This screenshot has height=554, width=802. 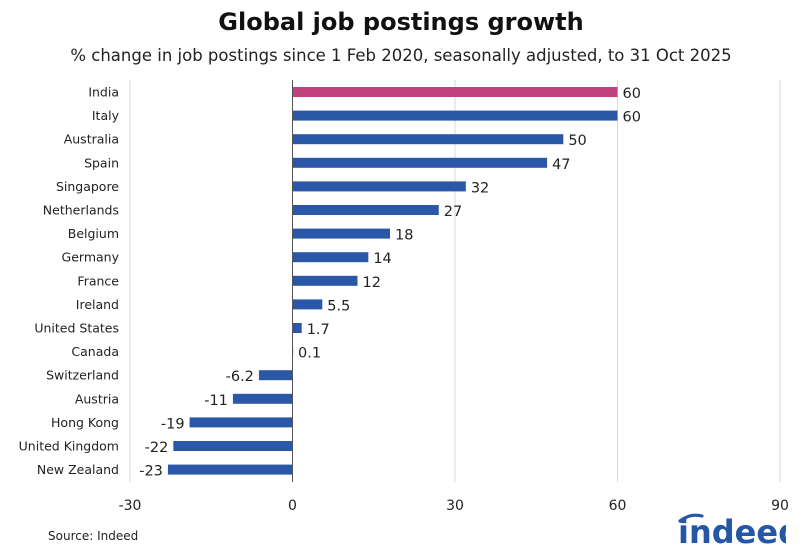 I want to click on logo-arc, so click(x=691, y=518).